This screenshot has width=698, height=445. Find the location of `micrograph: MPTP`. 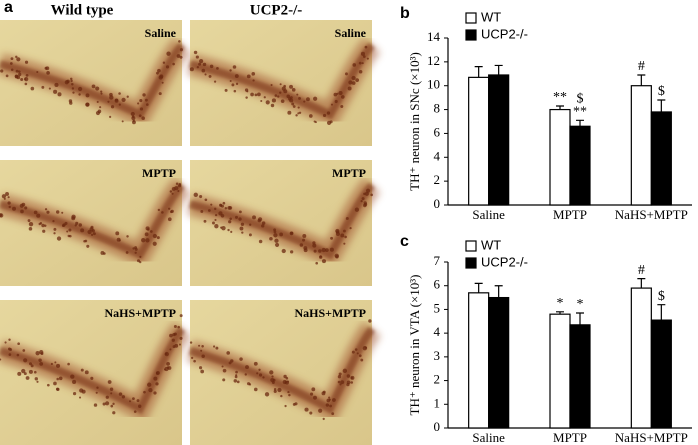

micrograph: MPTP is located at coordinates (95, 223).